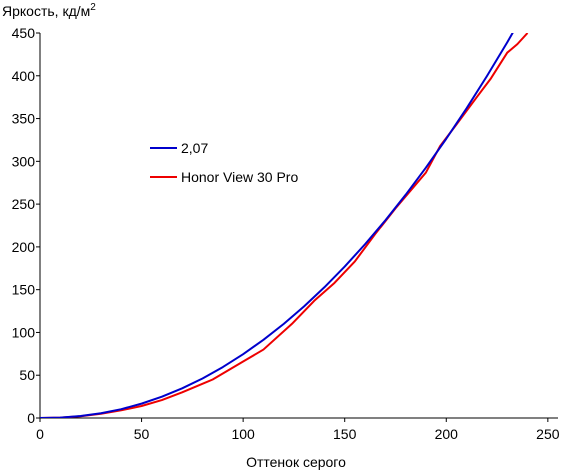 The width and height of the screenshot is (563, 475). I want to click on x-tick-label: 0, so click(40, 434).